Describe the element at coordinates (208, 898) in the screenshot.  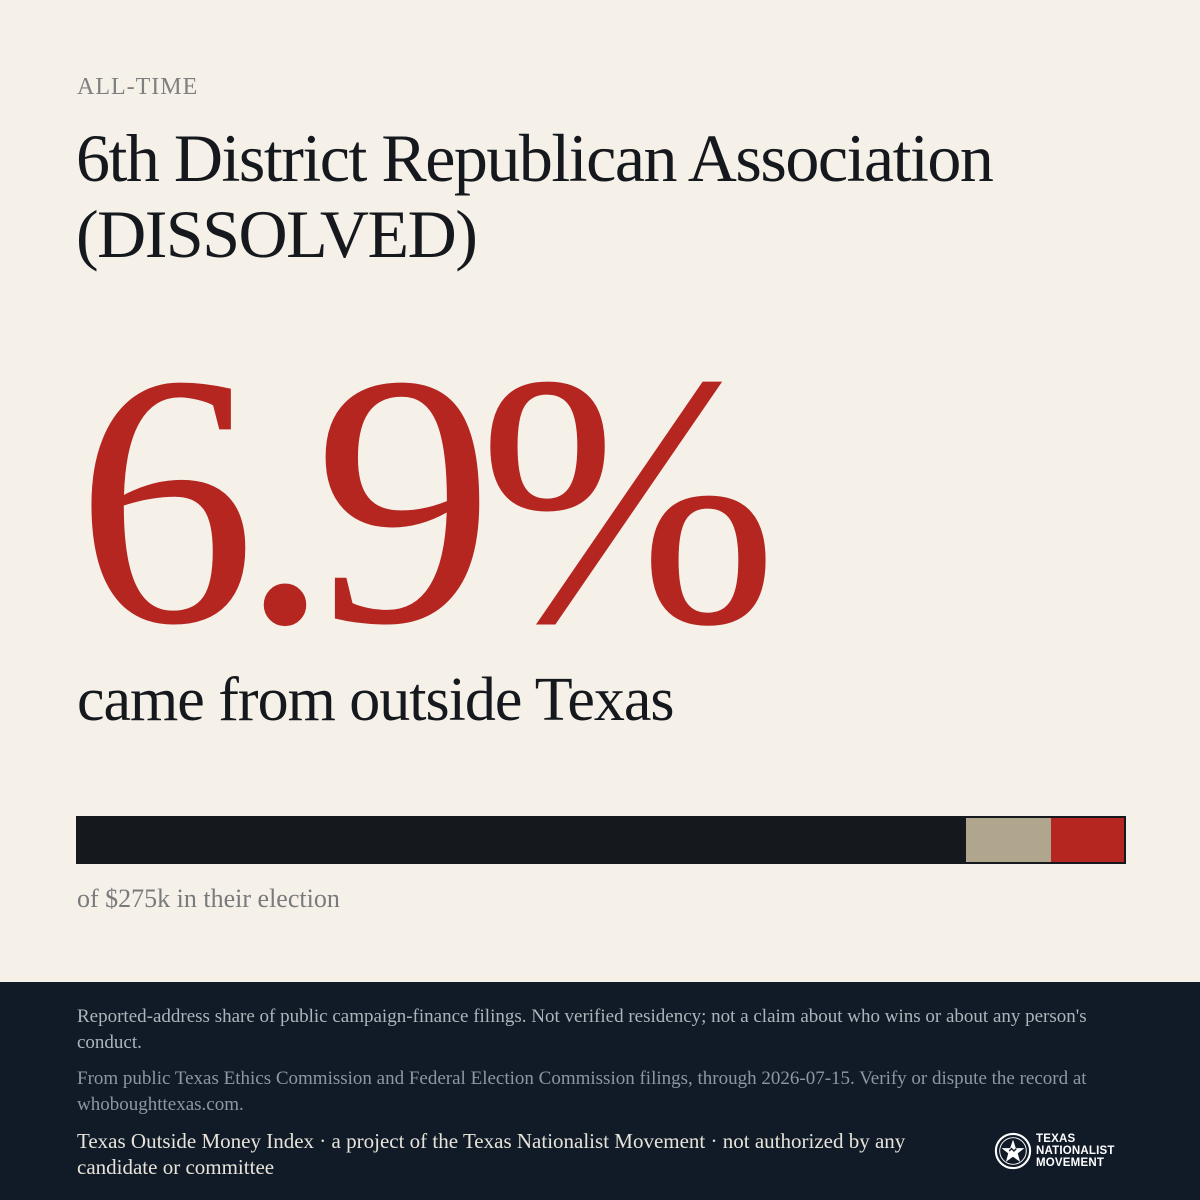
I see `total-raised-caption: of $275k in their election` at that location.